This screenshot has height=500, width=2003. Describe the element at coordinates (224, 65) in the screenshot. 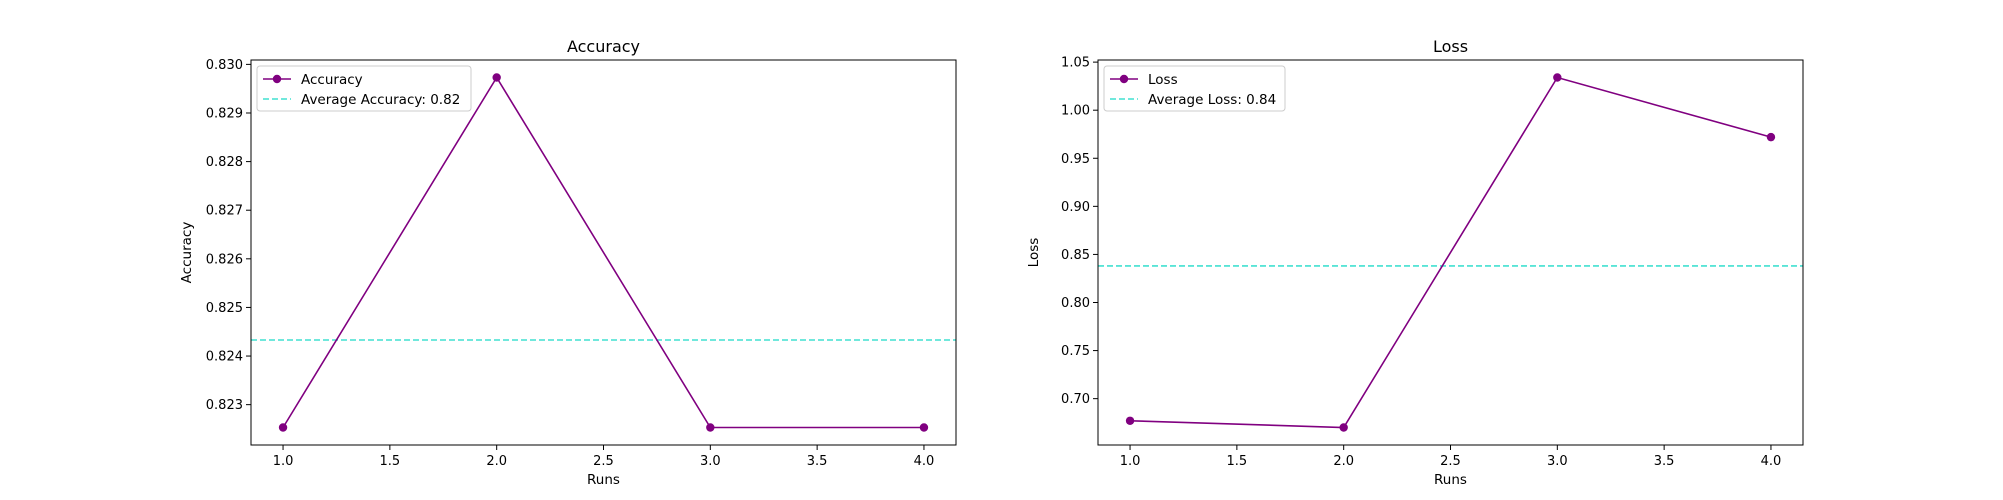

I see `y-tick-label: 0.830` at that location.